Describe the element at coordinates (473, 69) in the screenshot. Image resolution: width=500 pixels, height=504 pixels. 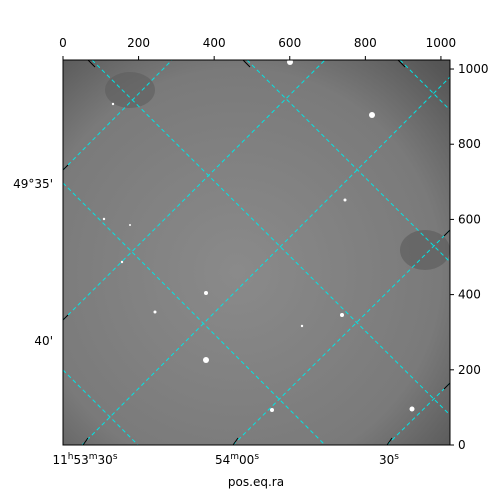
I see `y-tick-label: 1000` at that location.